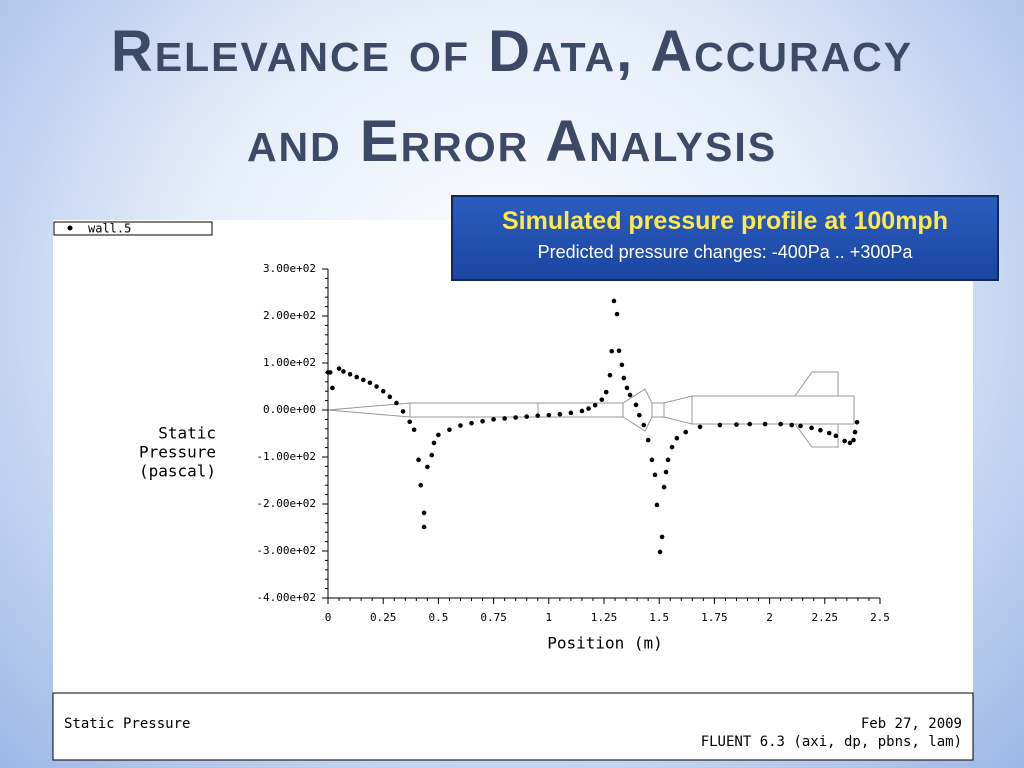  I want to click on x-tick-label: 0, so click(328, 617).